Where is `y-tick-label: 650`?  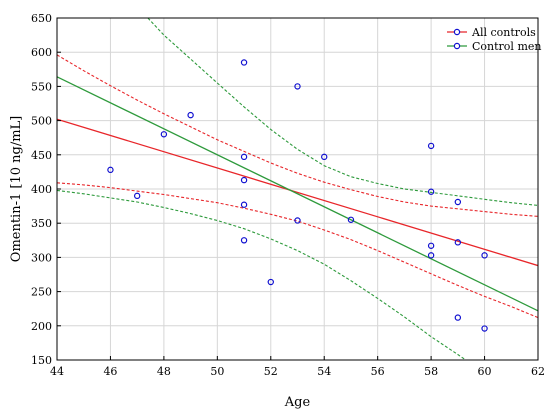 y-tick-label: 650 is located at coordinates (41, 18).